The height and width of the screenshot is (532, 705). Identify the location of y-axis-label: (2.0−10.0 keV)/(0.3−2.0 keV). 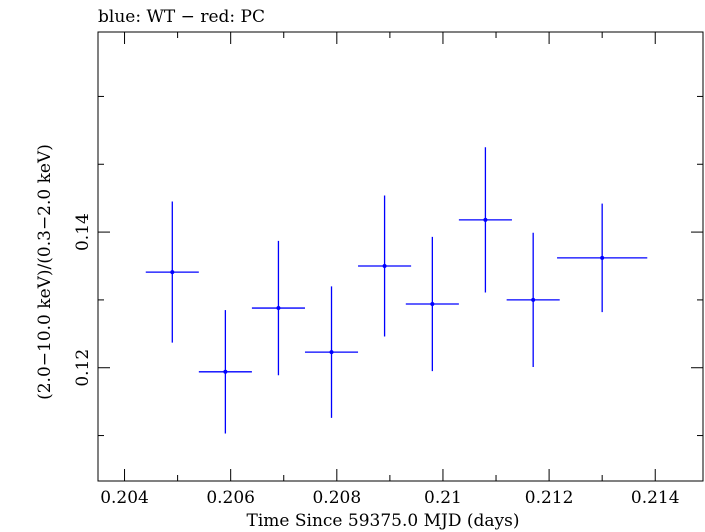
(45, 272).